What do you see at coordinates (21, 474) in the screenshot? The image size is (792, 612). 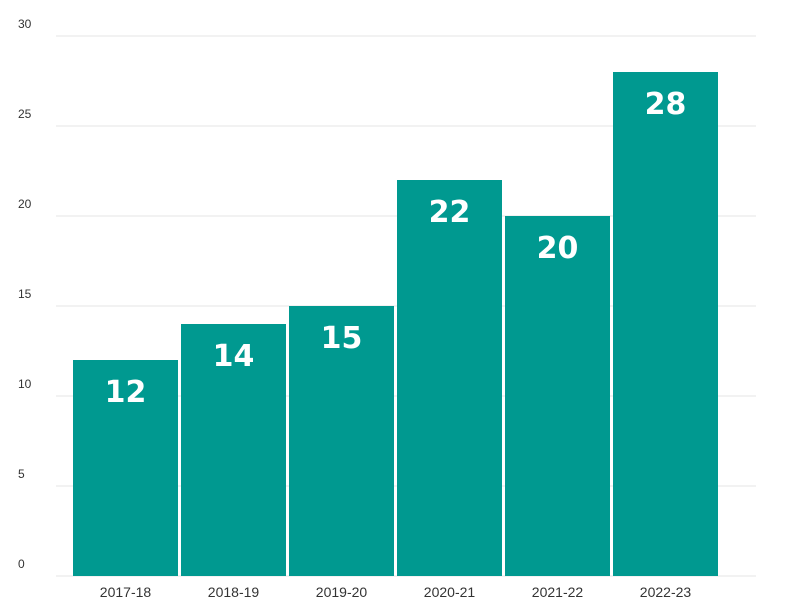 I see `y-tick-label-5: 5` at bounding box center [21, 474].